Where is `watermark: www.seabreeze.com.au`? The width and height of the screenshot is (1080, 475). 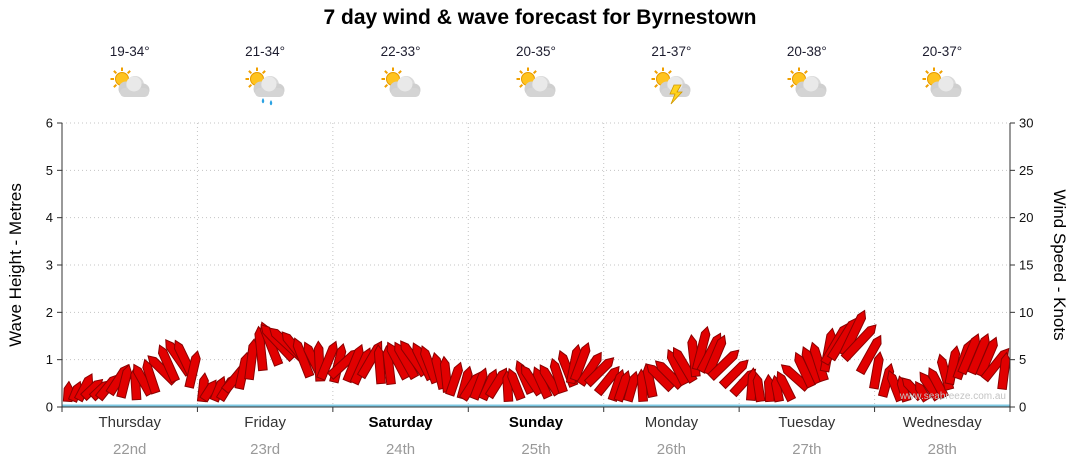 watermark: www.seabreeze.com.au is located at coordinates (952, 396).